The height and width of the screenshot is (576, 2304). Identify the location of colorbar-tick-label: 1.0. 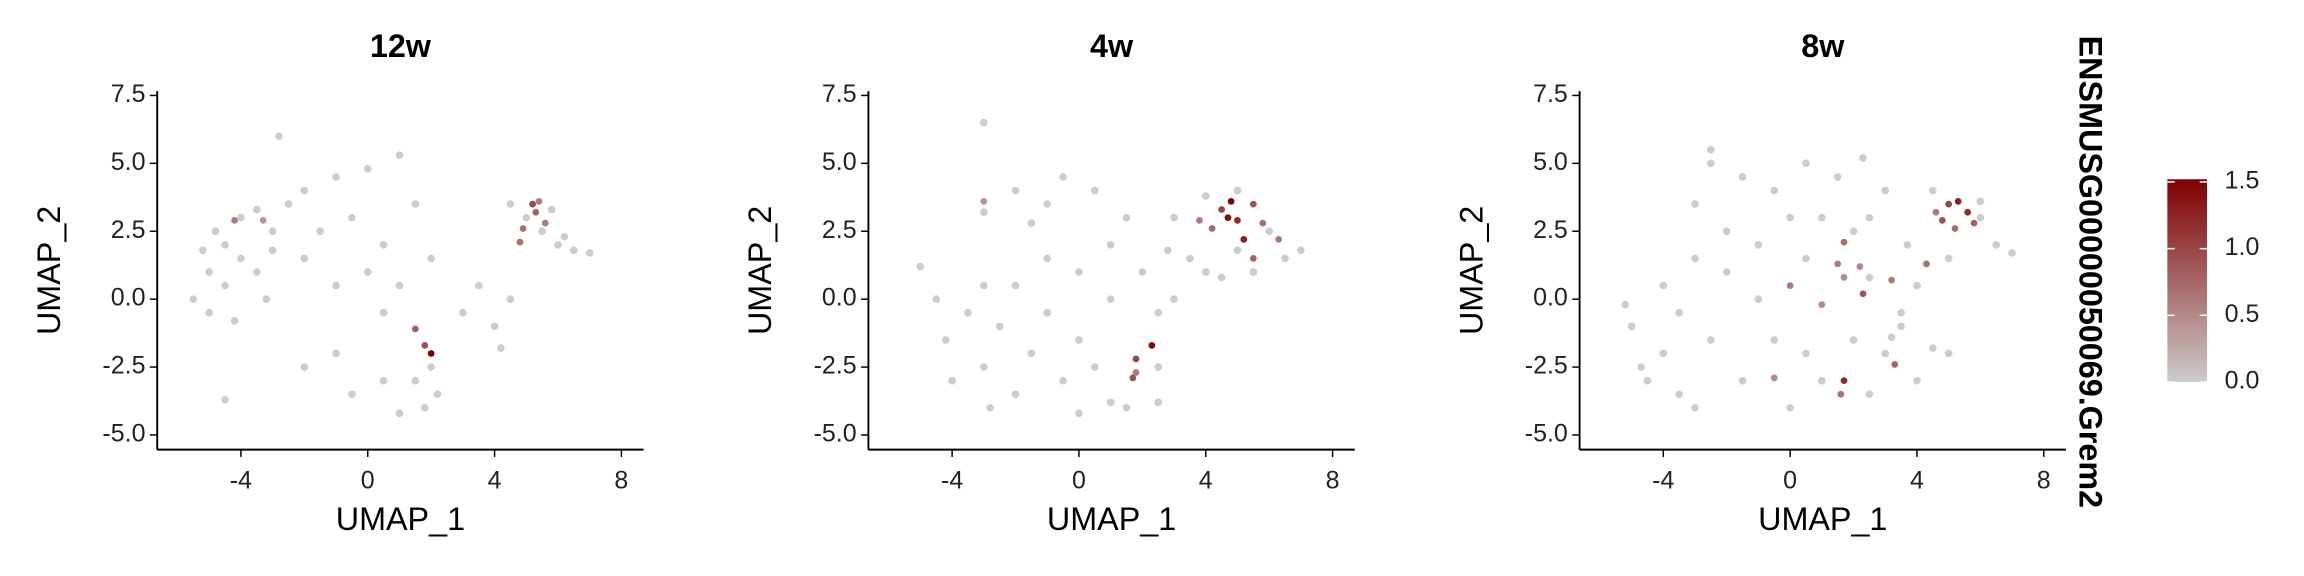
(2242, 247).